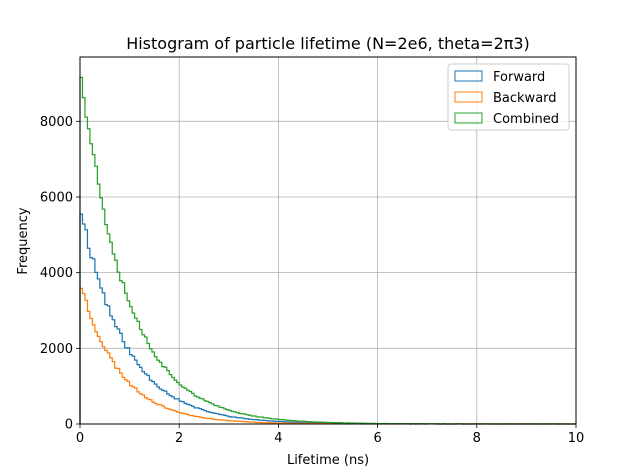 This screenshot has width=640, height=476. Describe the element at coordinates (377, 438) in the screenshot. I see `x-tick-label: 6` at that location.